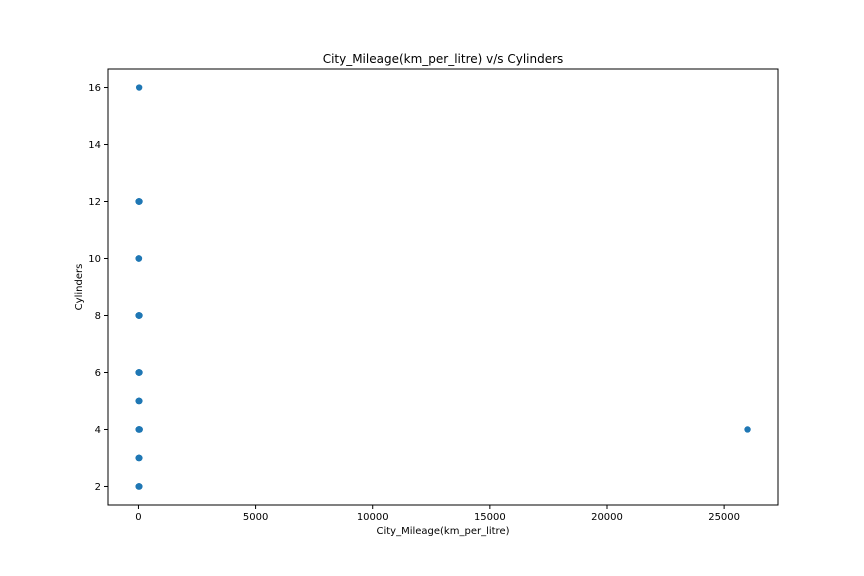 The image size is (864, 576). What do you see at coordinates (98, 316) in the screenshot?
I see `y-tick-label: 8` at bounding box center [98, 316].